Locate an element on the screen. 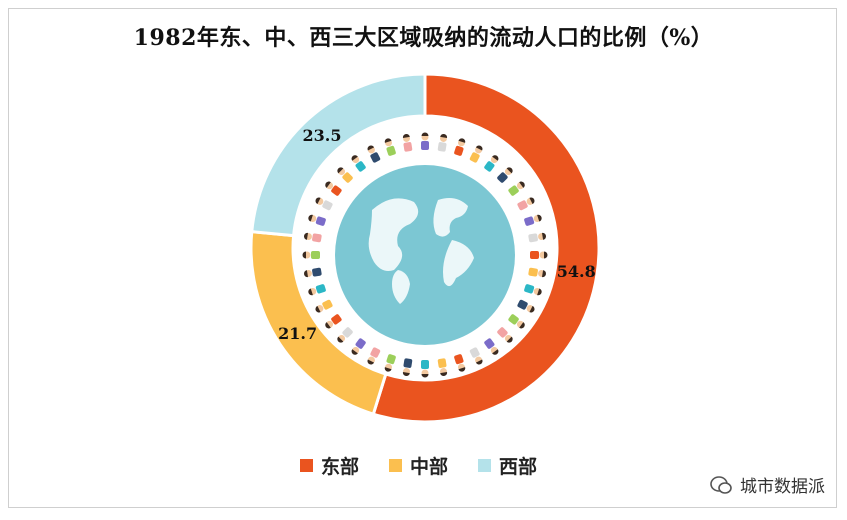 This screenshot has height=520, width=847. watermark: 城市数据派 is located at coordinates (767, 484).